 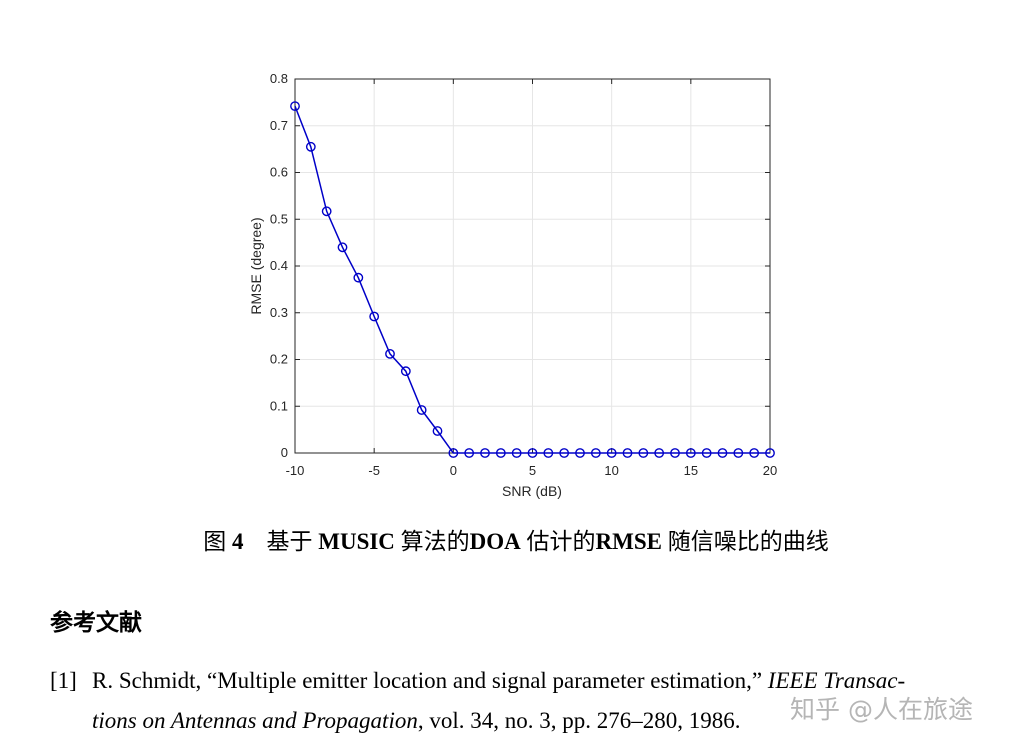 What do you see at coordinates (255, 720) in the screenshot?
I see `reference-italic-2: tions on Antennas and Propagation` at bounding box center [255, 720].